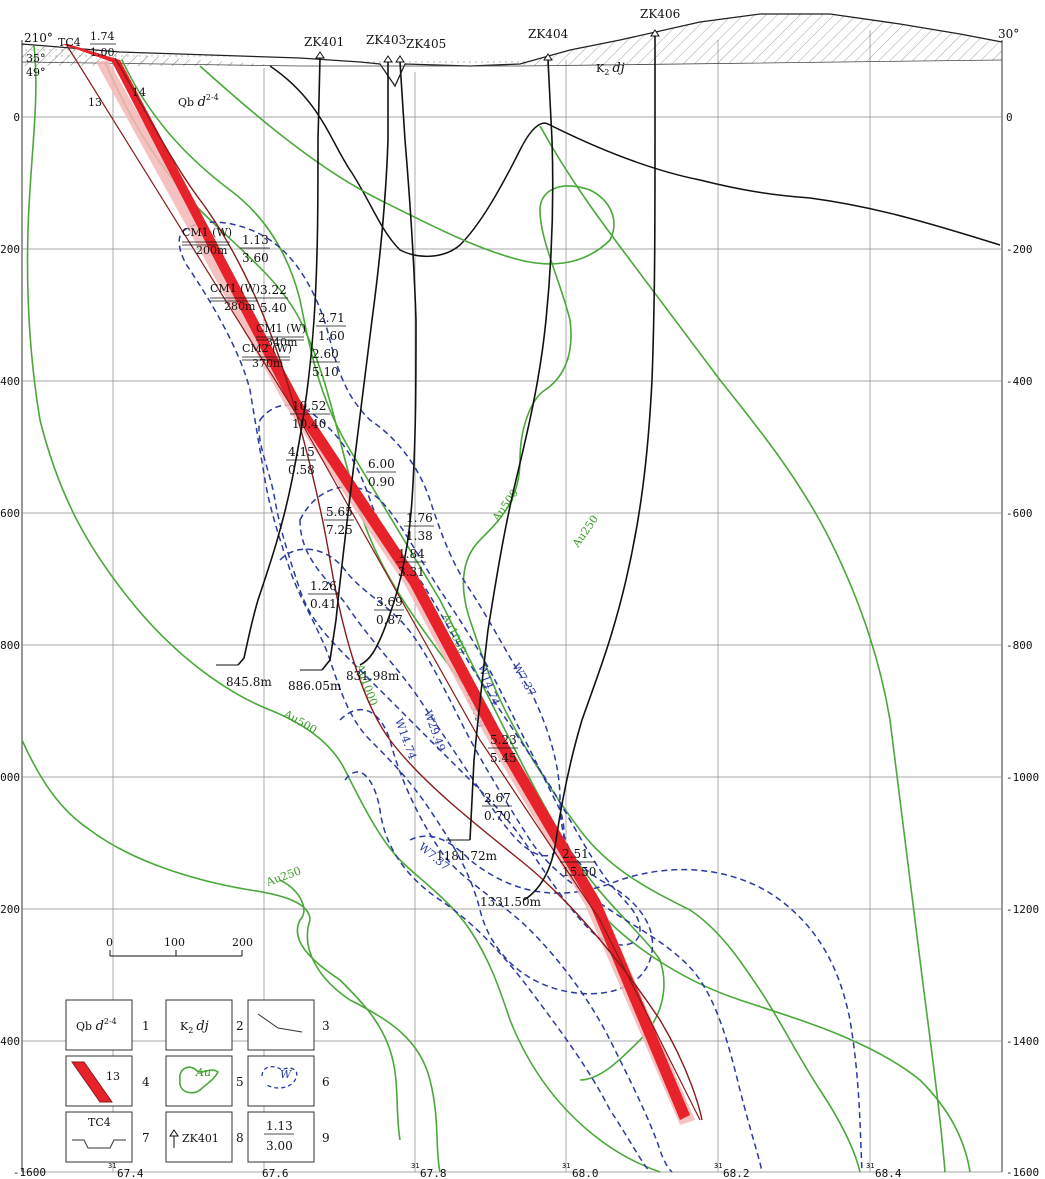 The height and width of the screenshot is (1179, 1045). Describe the element at coordinates (255, 258) in the screenshot. I see `svg-text: 3.60` at that location.